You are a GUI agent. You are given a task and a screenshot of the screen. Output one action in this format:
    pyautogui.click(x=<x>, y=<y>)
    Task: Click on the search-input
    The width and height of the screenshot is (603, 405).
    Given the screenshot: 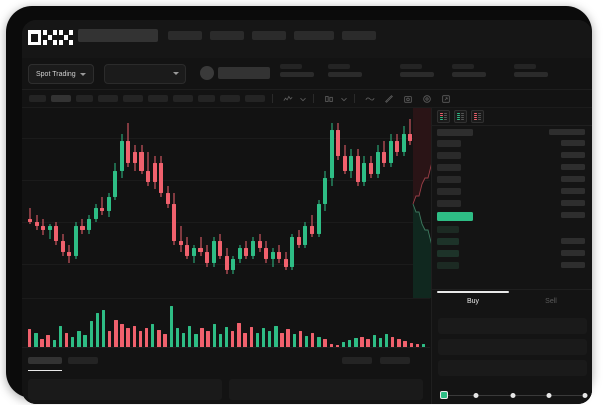 What is the action you would take?
    pyautogui.click(x=118, y=35)
    